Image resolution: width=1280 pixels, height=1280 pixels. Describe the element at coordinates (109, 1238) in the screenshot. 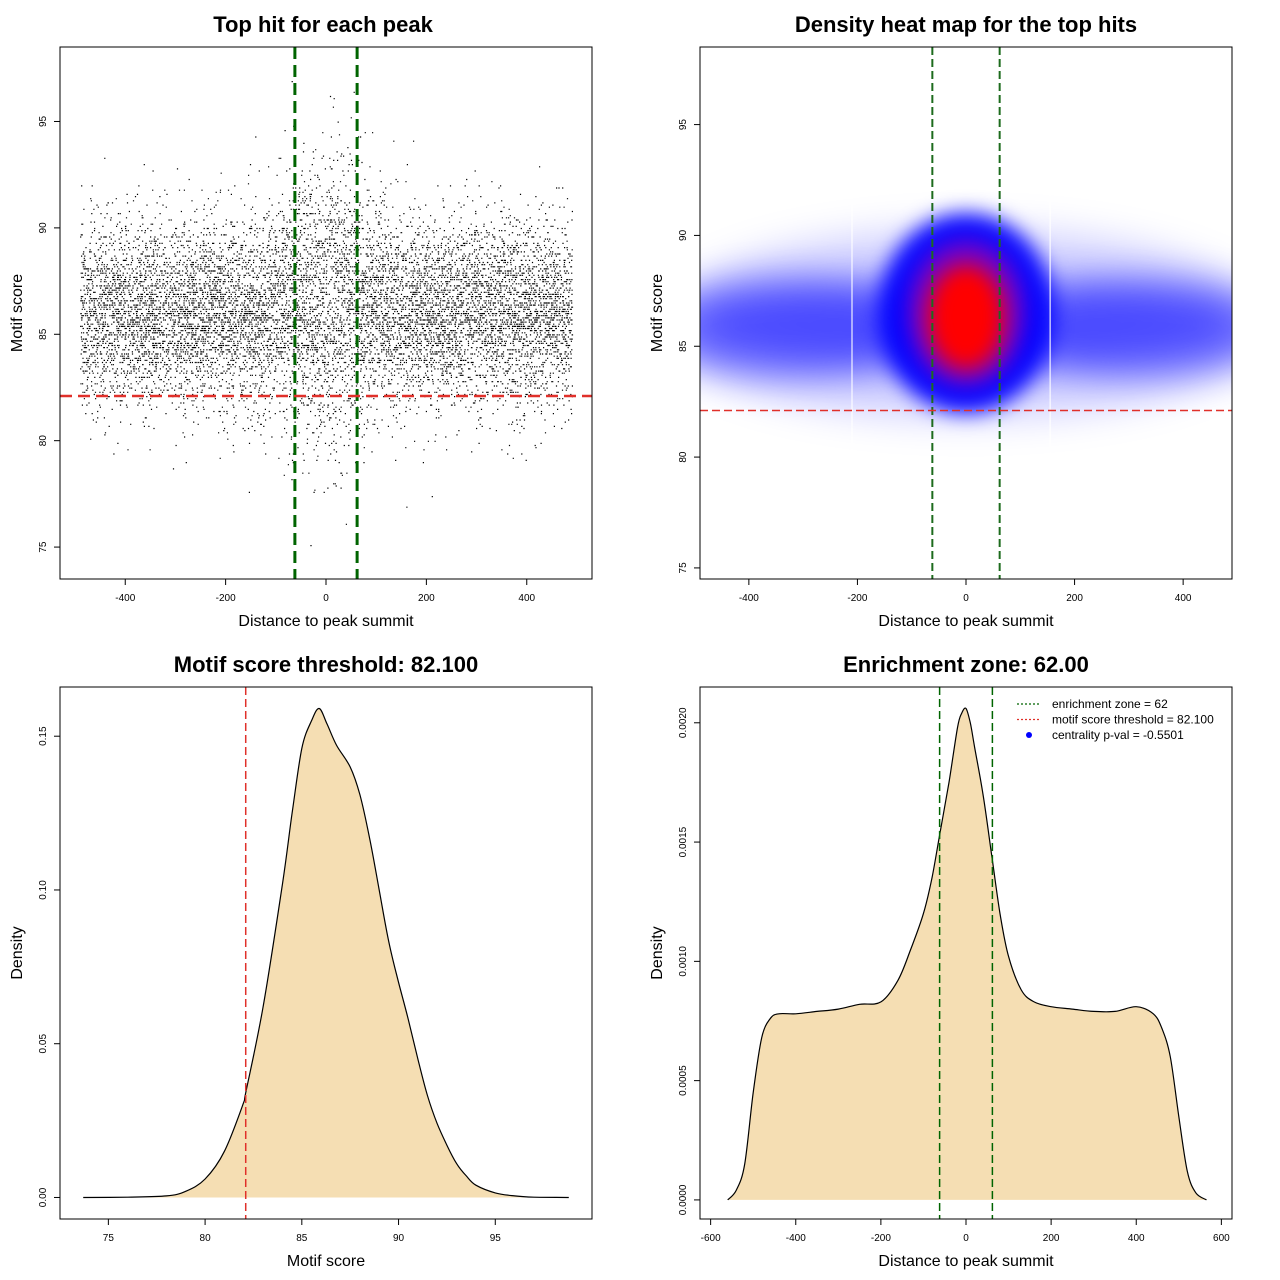

I see `x-tick-label: 75` at that location.